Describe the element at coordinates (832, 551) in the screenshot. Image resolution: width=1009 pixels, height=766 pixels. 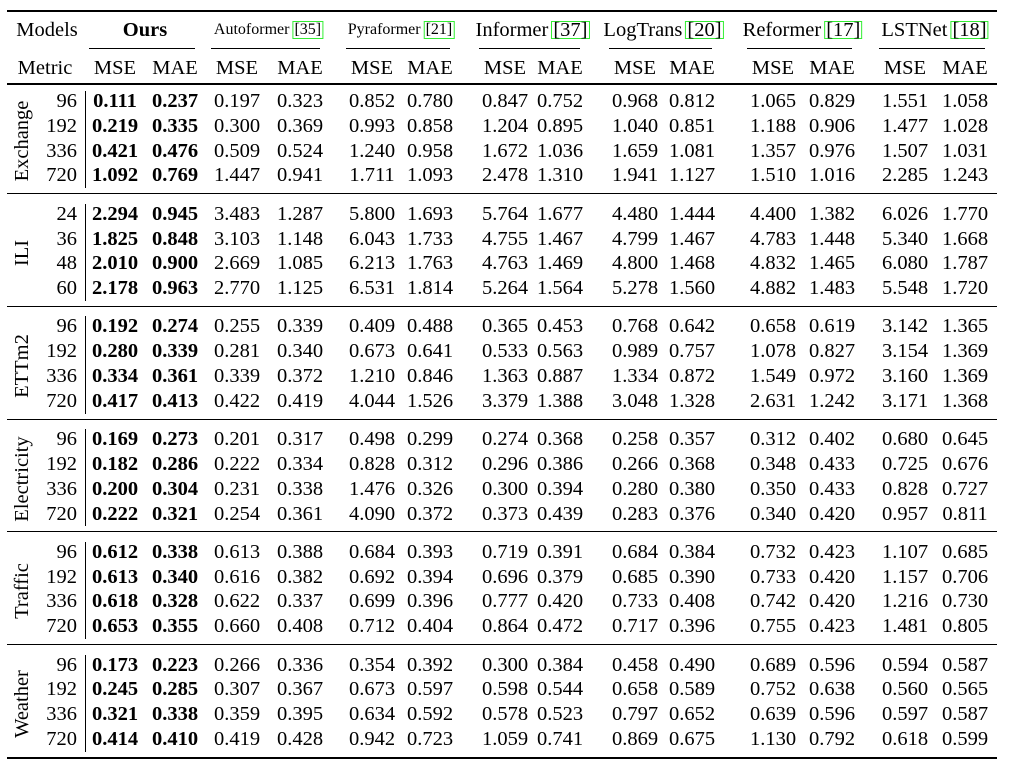
I see `cell: 0.423` at that location.